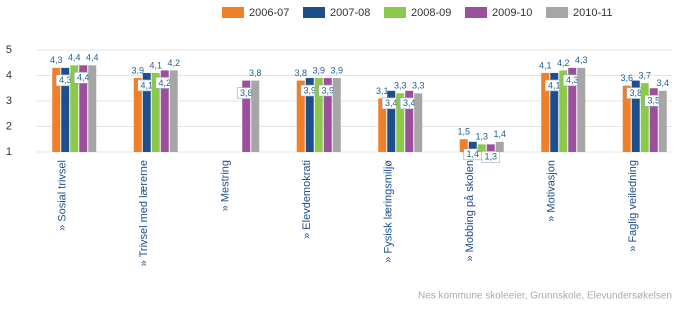 The image size is (695, 312). What do you see at coordinates (389, 211) in the screenshot?
I see `category-link: » Fysisk læringsmiljø` at bounding box center [389, 211].